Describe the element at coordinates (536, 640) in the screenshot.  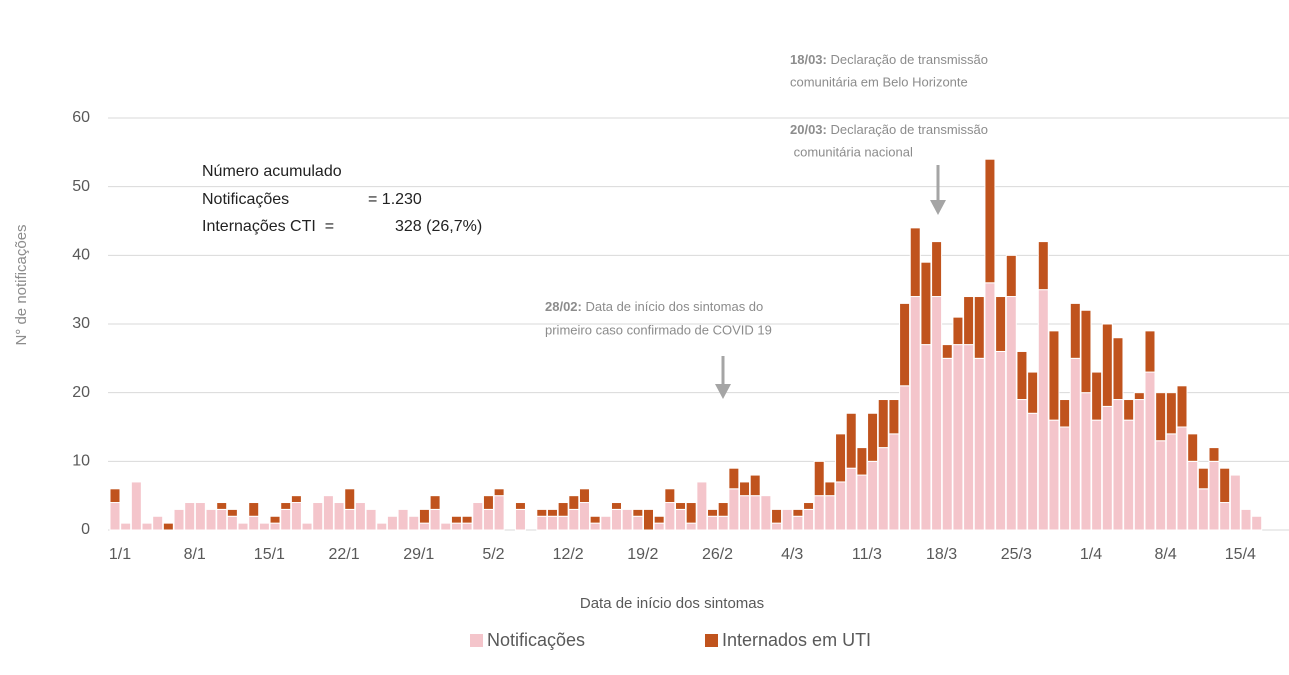
I see `legend-label: Notificações` at that location.